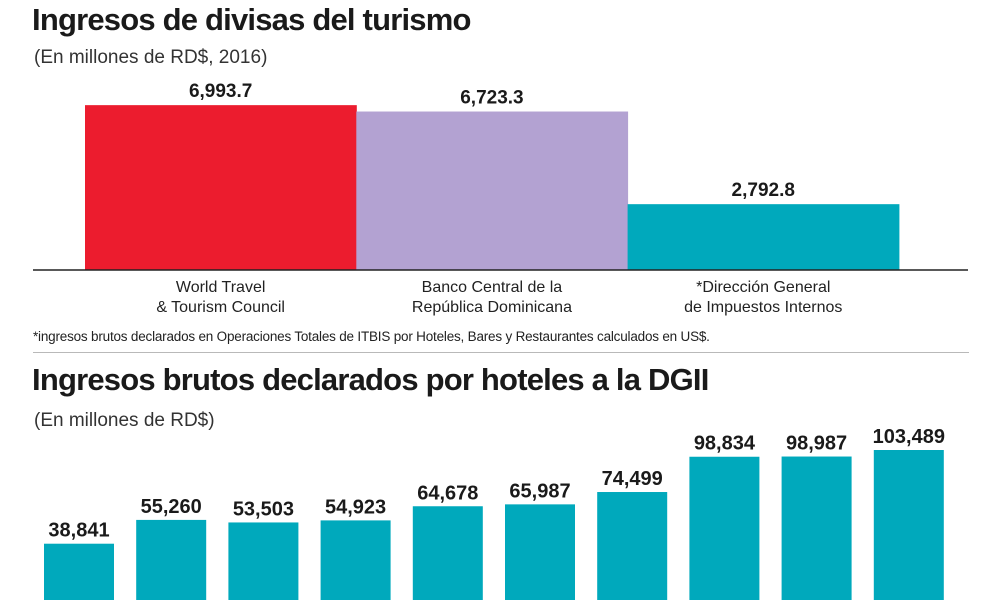 This screenshot has width=1000, height=600. I want to click on chart1-value-label: 6,723.3, so click(491, 98).